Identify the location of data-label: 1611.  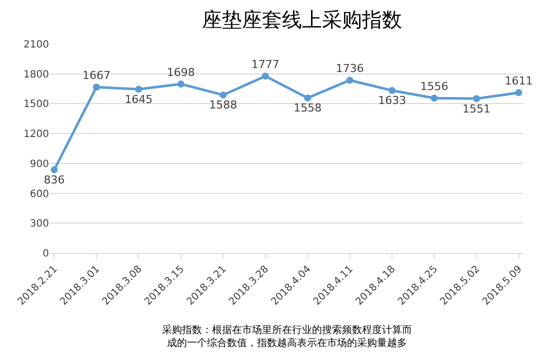
(518, 81).